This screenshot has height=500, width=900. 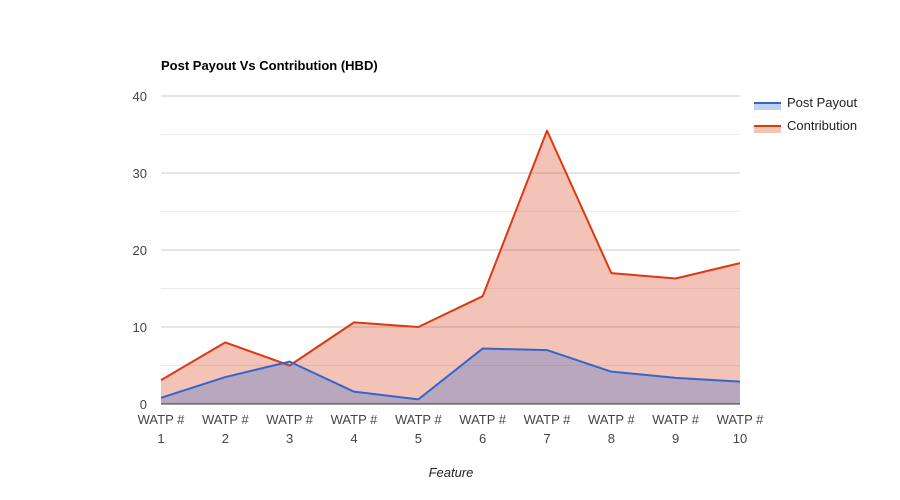 I want to click on post-payout-area, so click(x=450, y=376).